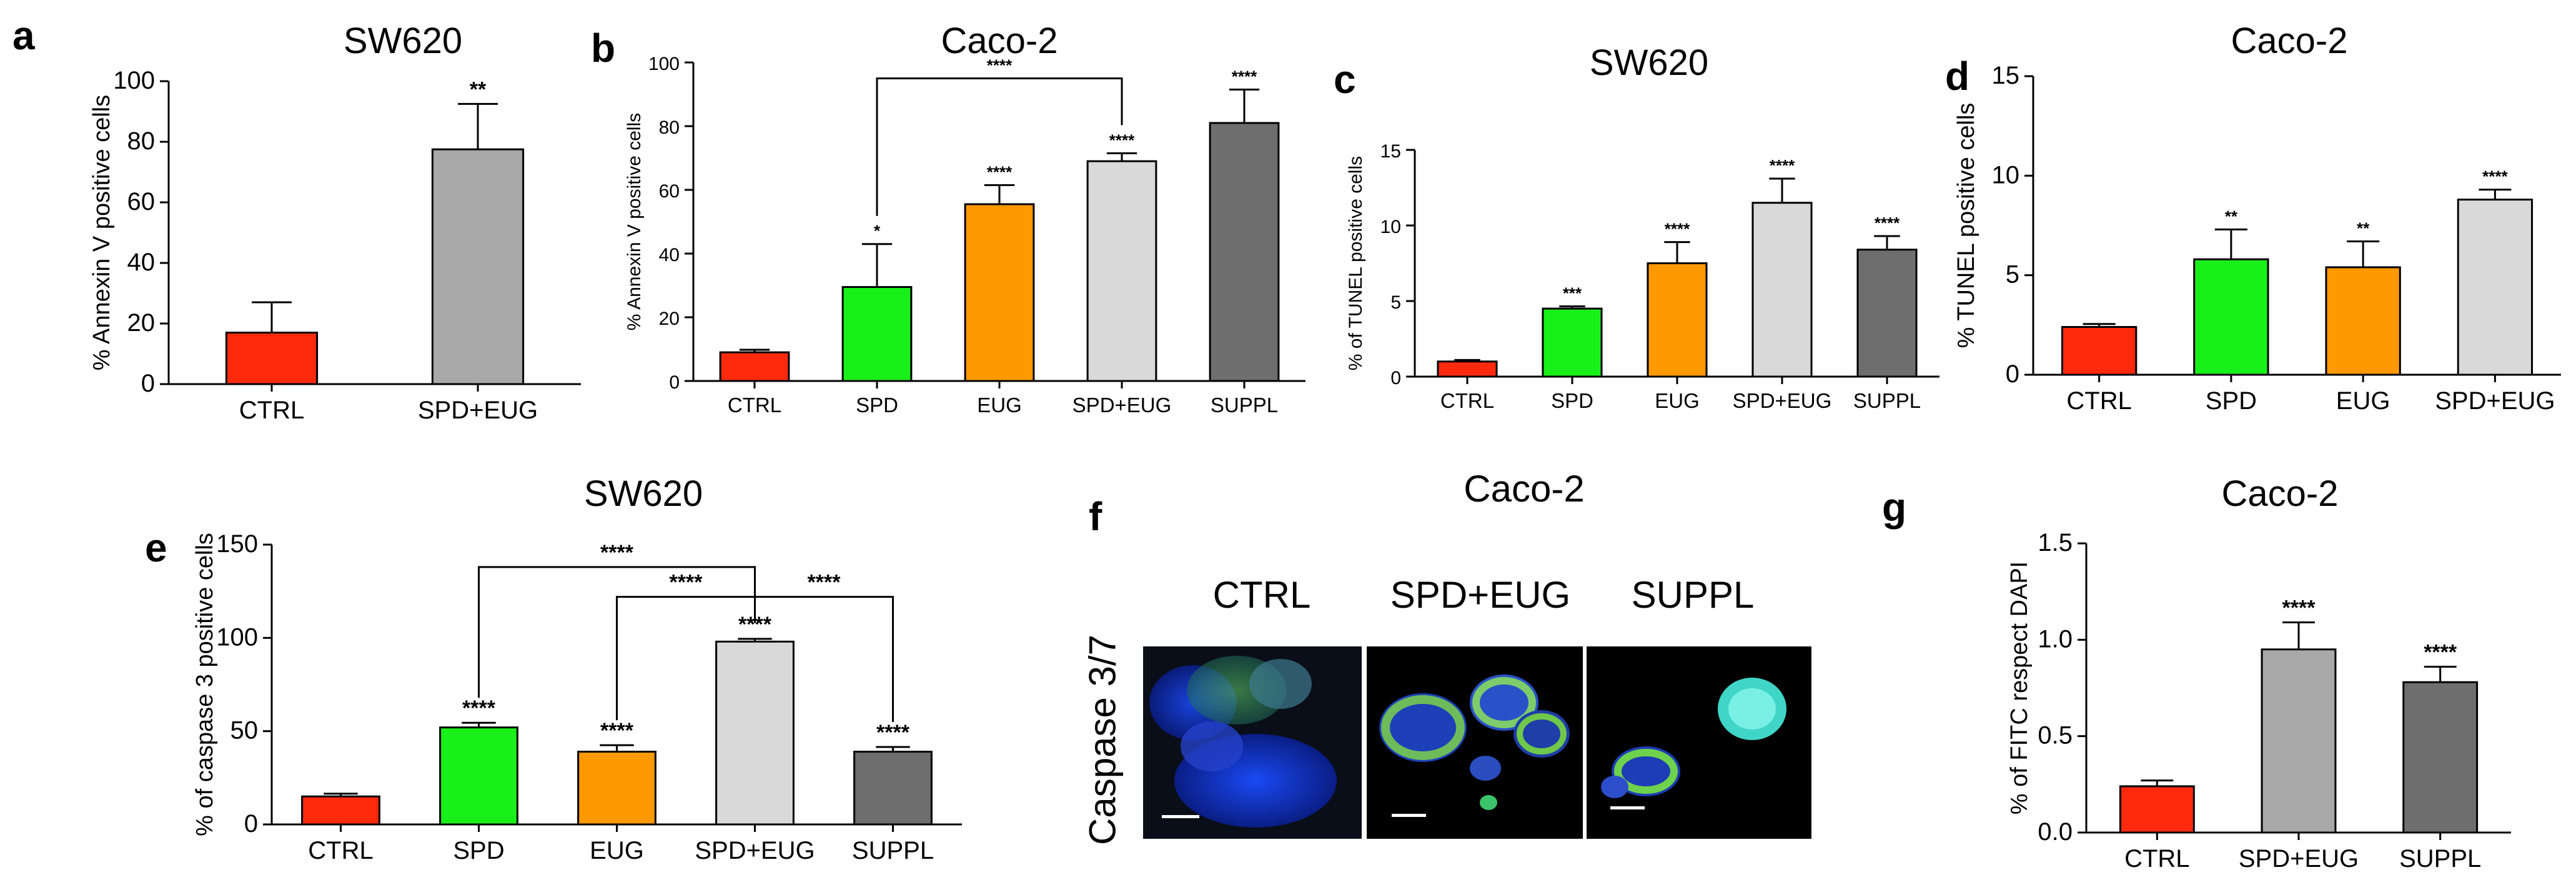 The image size is (2576, 895). I want to click on chart-c-bar-ctrl, so click(1467, 369).